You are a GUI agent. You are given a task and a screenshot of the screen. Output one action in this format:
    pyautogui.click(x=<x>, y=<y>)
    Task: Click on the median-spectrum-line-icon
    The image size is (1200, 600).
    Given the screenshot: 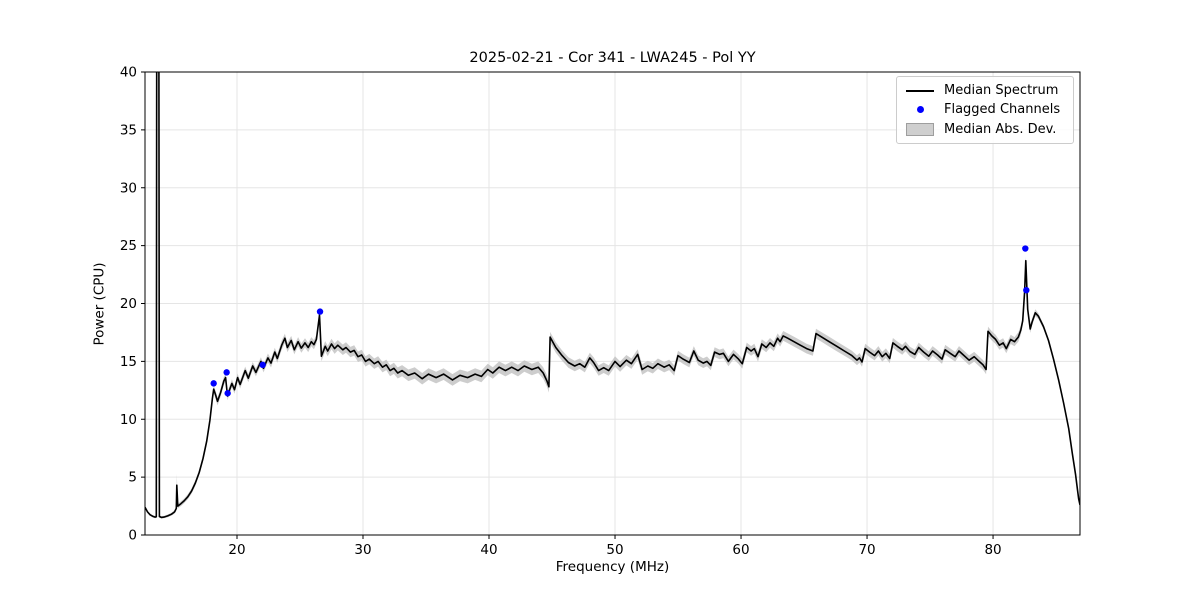 What is the action you would take?
    pyautogui.click(x=920, y=90)
    